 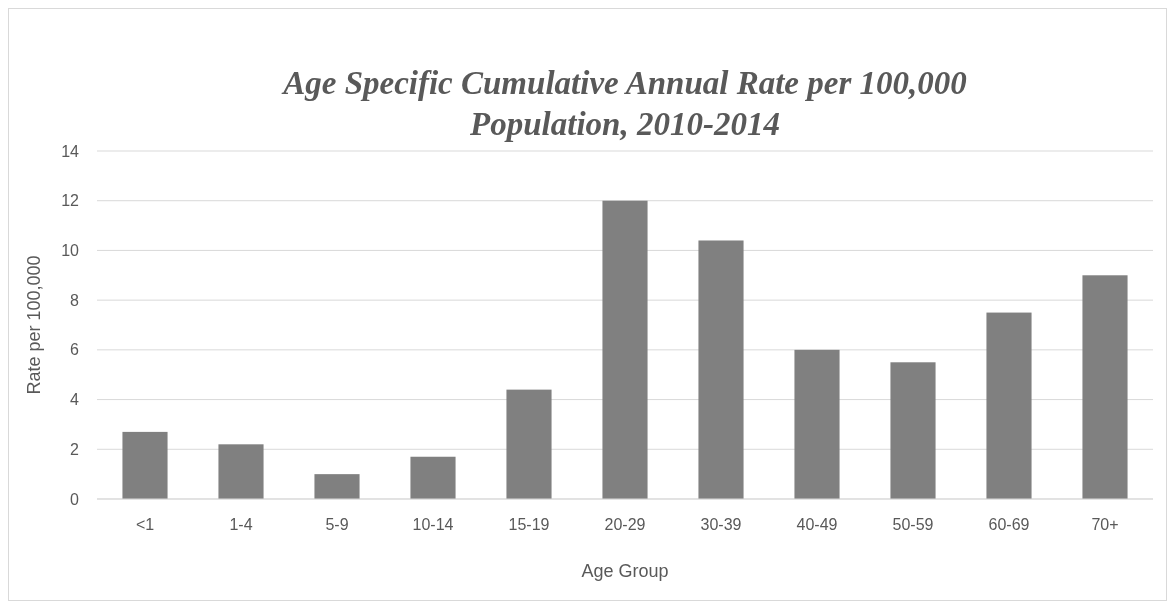 I want to click on x-tick-label: 15-19, so click(x=529, y=524).